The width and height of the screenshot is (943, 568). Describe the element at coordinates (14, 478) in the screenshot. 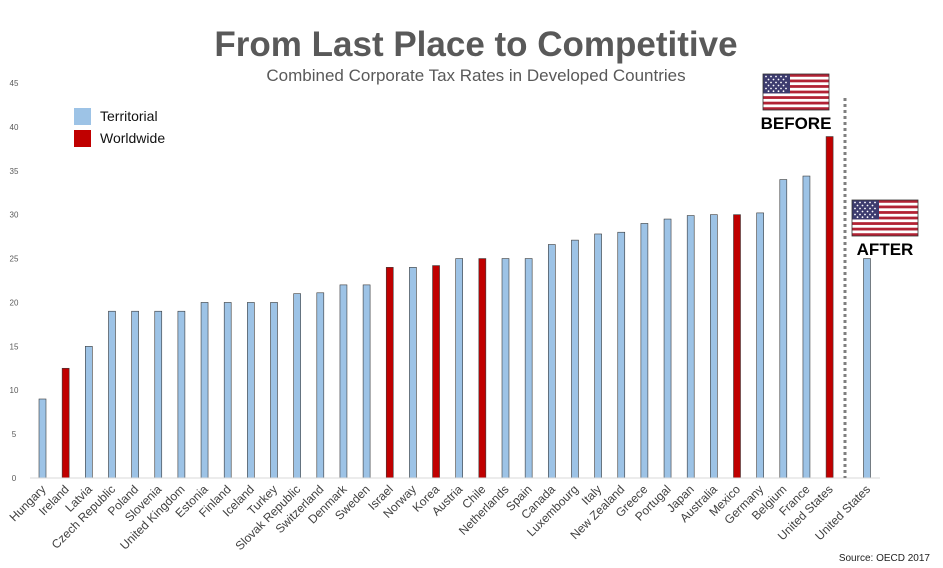

I see `y-tick-label: 0` at that location.